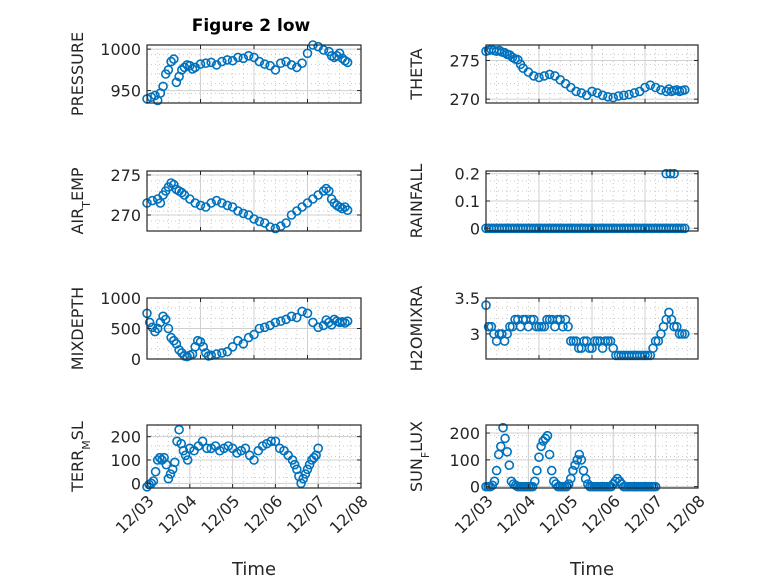 This screenshot has height=583, width=778. What do you see at coordinates (125, 215) in the screenshot?
I see `y-tick-label: 270` at bounding box center [125, 215].